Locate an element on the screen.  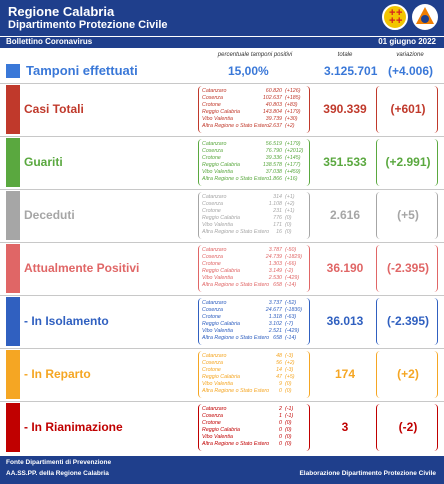
province-value: 2.530 is located at coordinates (275, 277).